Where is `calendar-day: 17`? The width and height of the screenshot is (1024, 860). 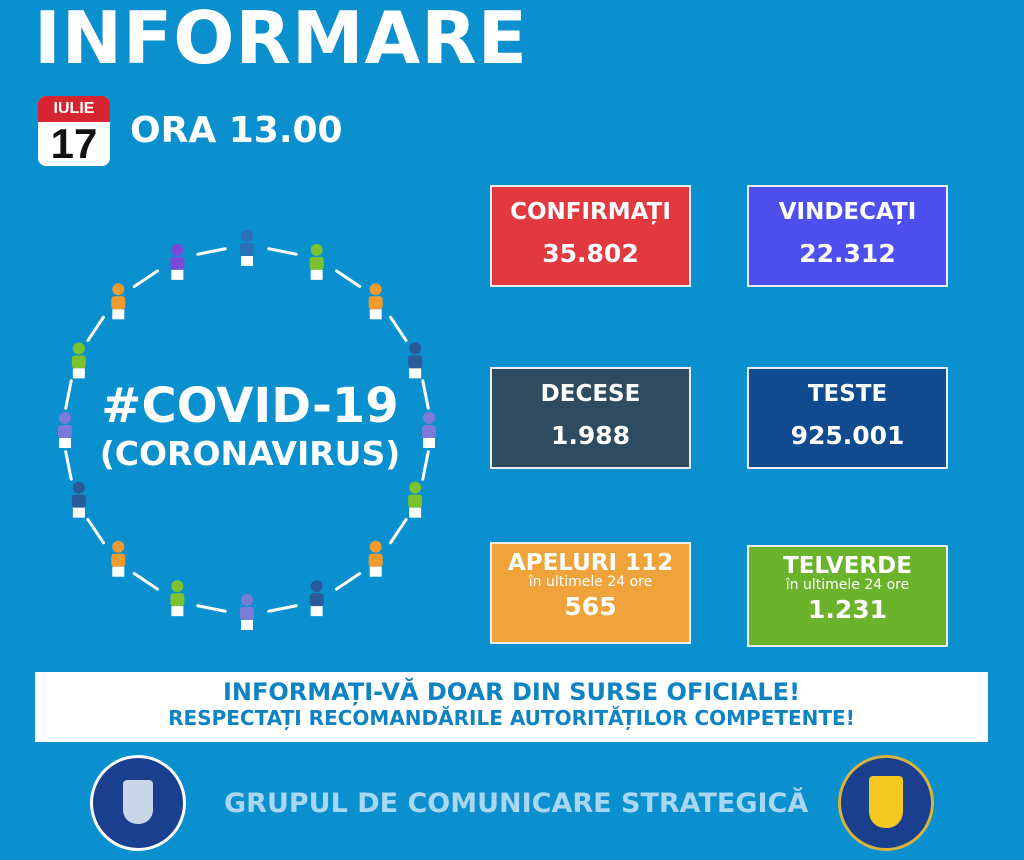
calendar-day: 17 is located at coordinates (74, 143).